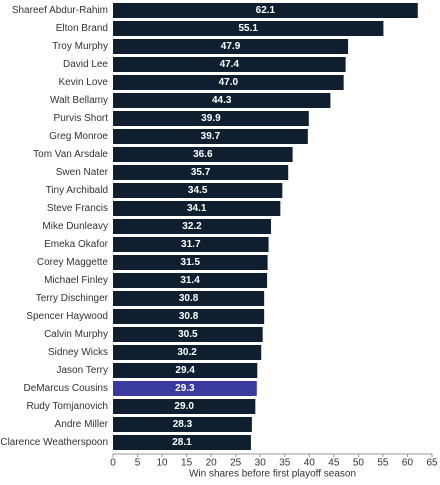 The width and height of the screenshot is (440, 485). I want to click on bar-andre-miller, so click(182, 424).